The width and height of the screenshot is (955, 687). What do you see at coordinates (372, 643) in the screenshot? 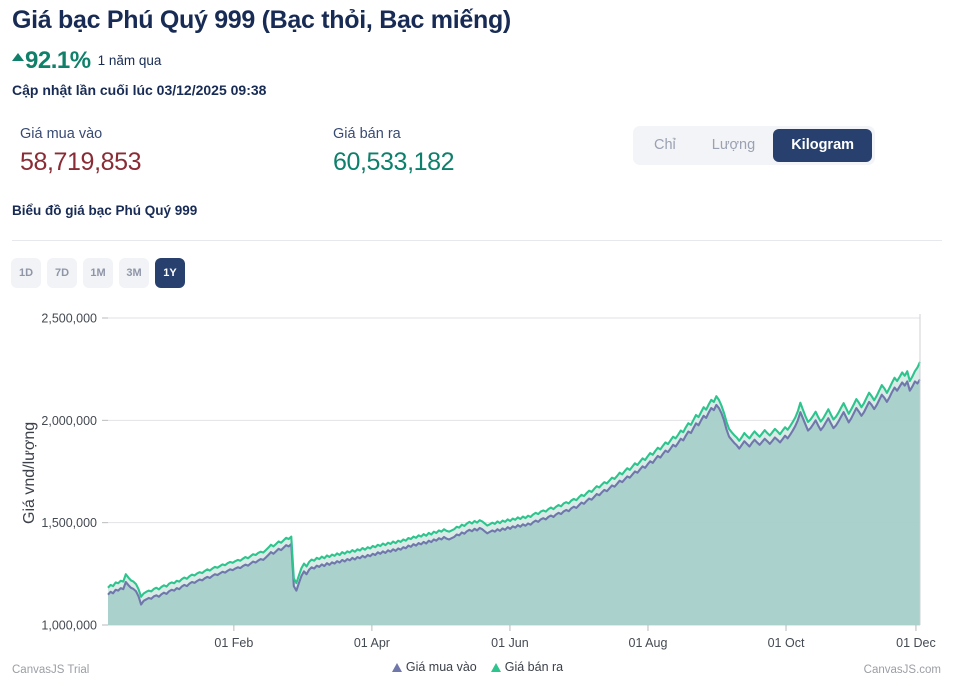
I see `x-axis-label: 01 Apr` at bounding box center [372, 643].